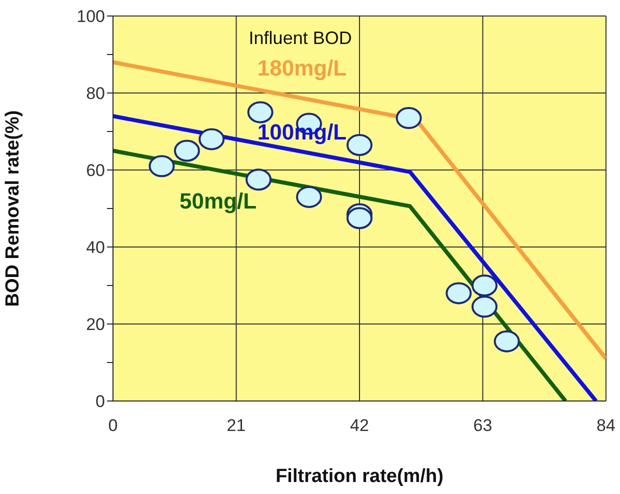 The image size is (620, 494). What do you see at coordinates (90, 16) in the screenshot?
I see `y-tick-label: 100` at bounding box center [90, 16].